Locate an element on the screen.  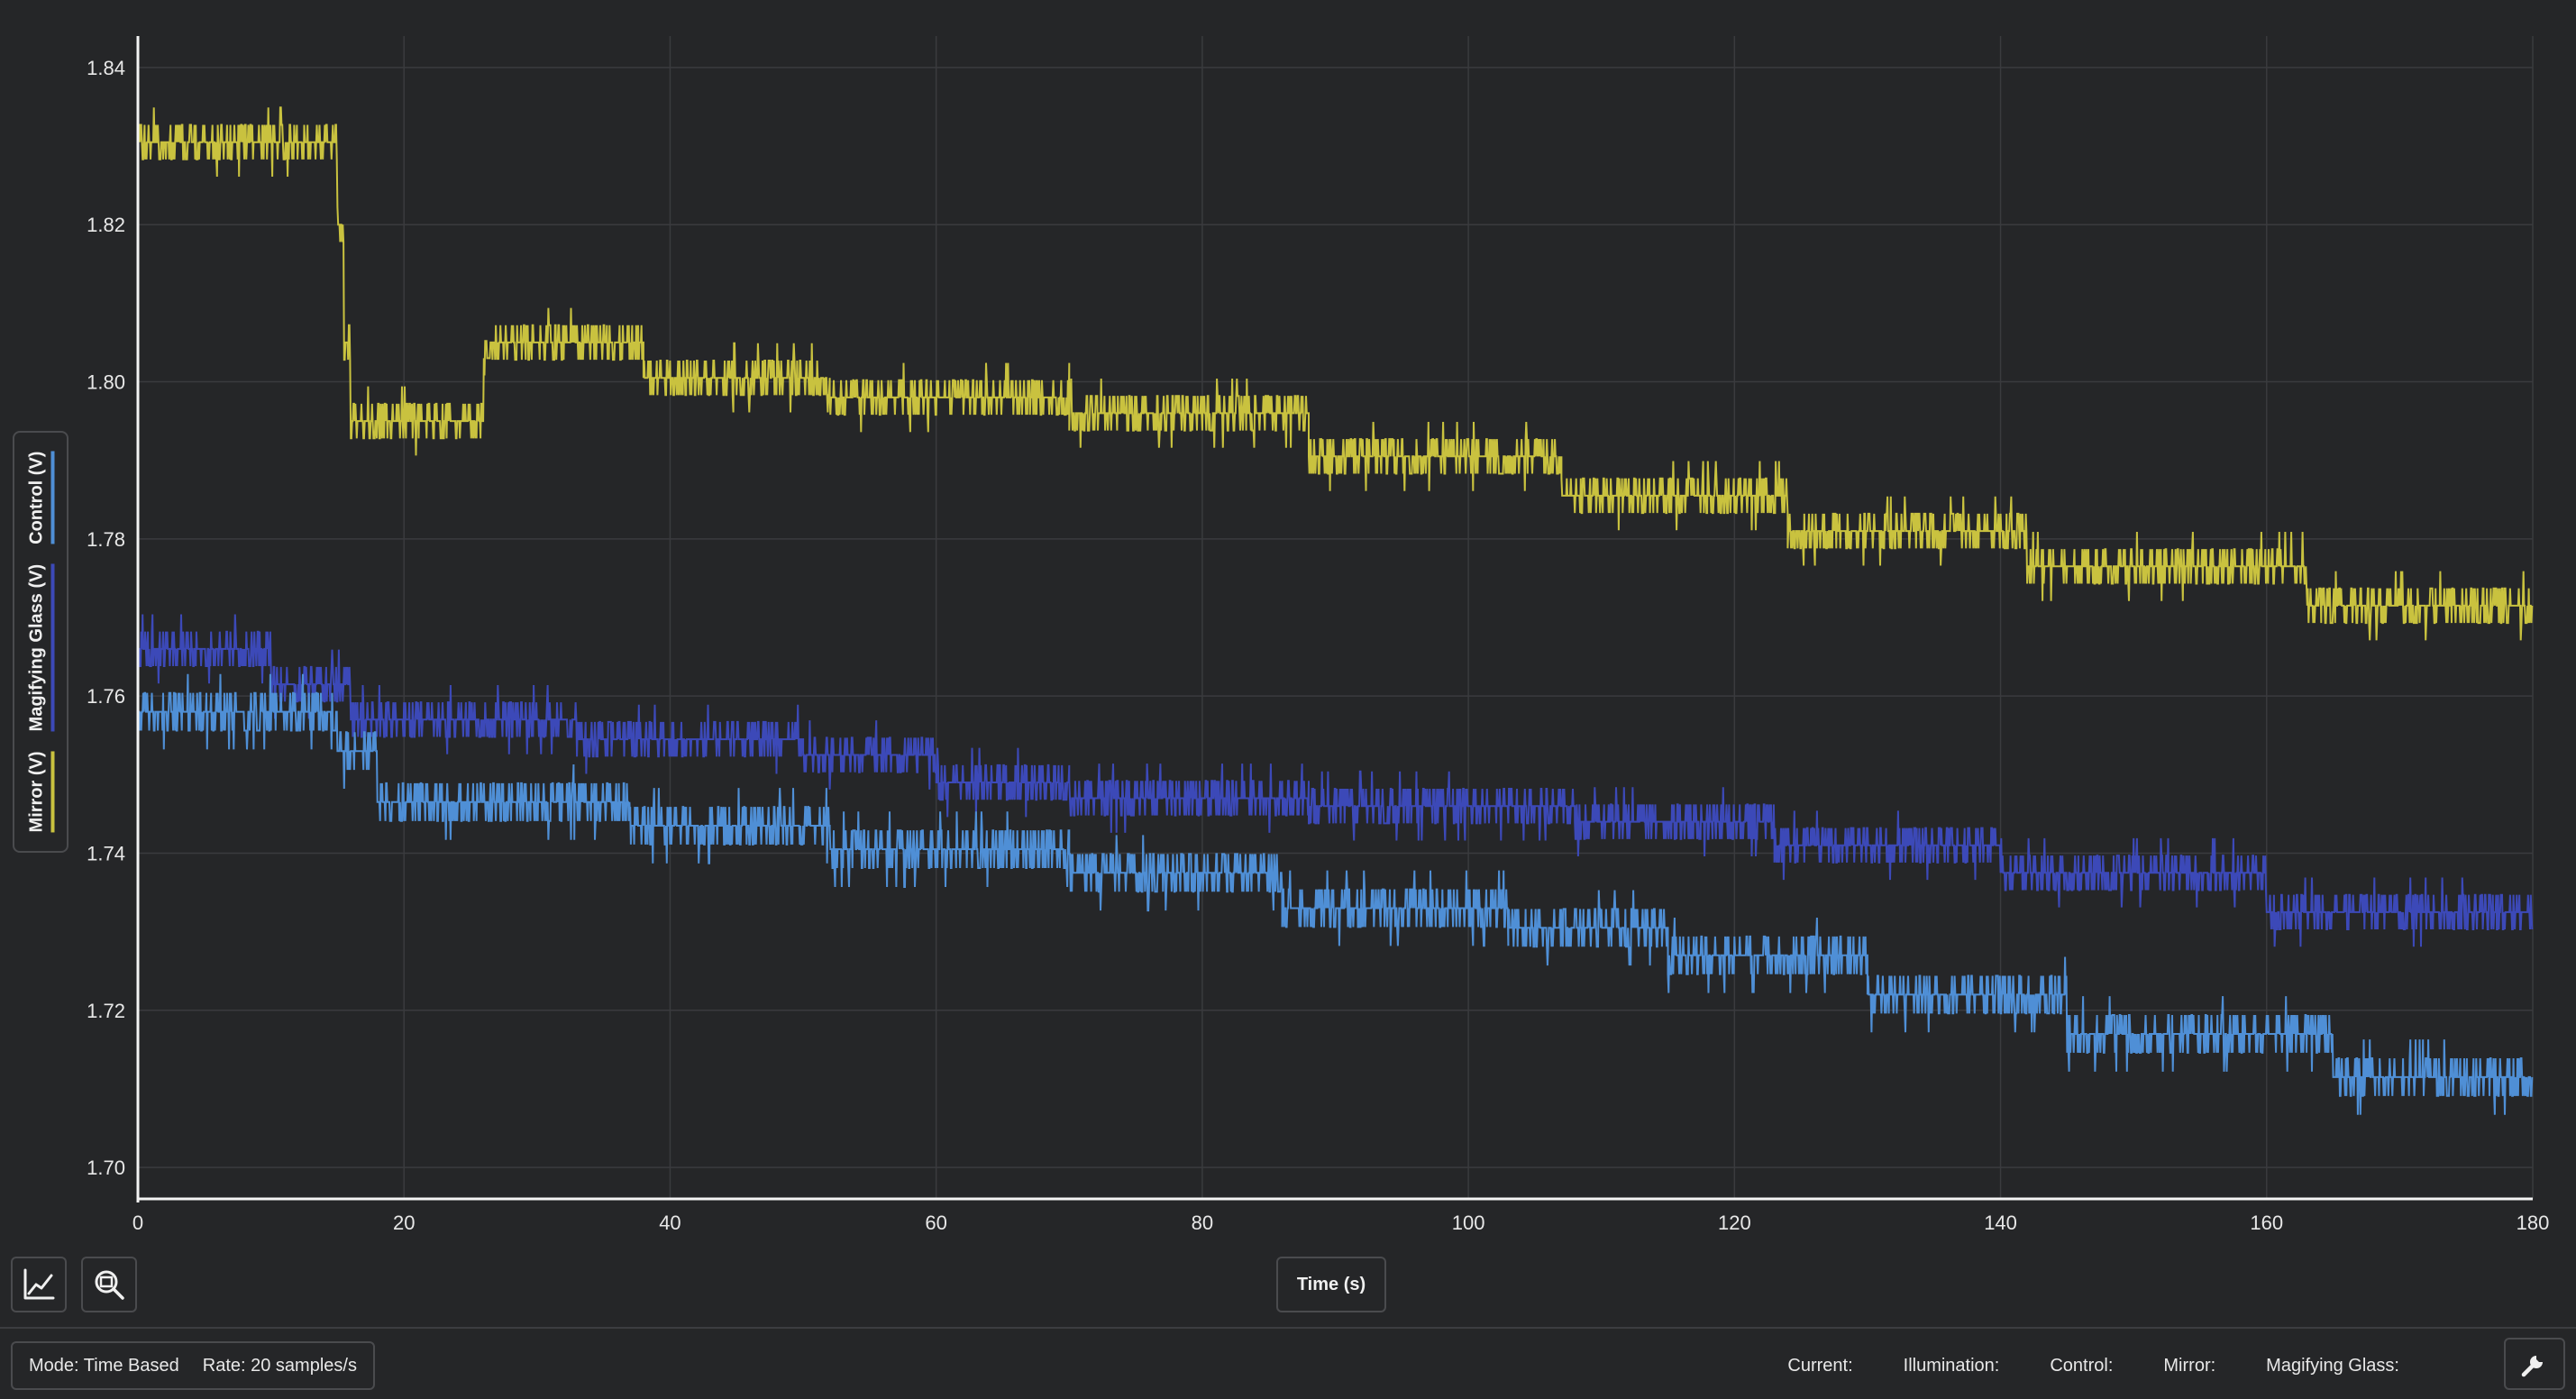
wrench-icon is located at coordinates (2532, 1366).